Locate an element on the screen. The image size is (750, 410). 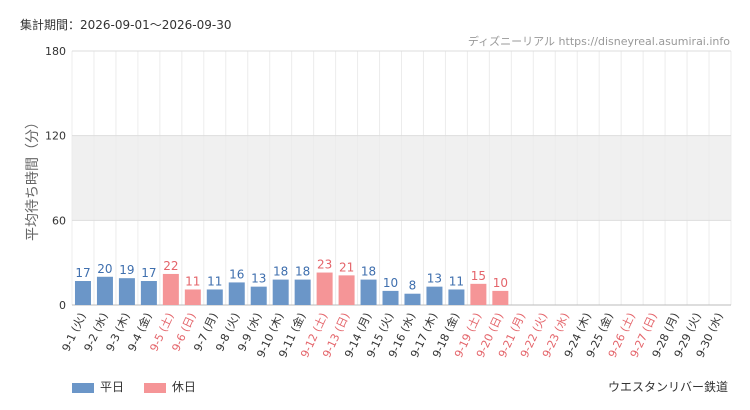
legend-swatch-weekday is located at coordinates (83, 387).